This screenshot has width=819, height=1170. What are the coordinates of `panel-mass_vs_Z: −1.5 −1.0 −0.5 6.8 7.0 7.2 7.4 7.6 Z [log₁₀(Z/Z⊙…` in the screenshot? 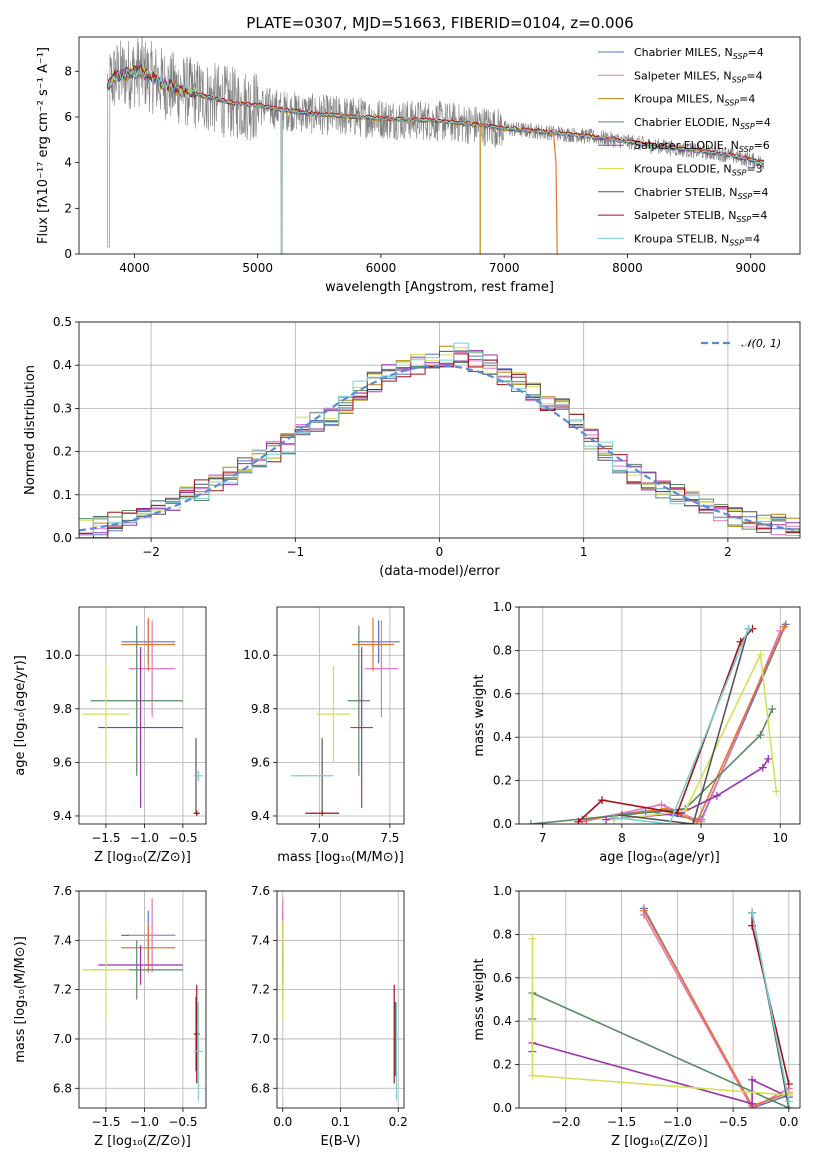 It's located at (110, 1016).